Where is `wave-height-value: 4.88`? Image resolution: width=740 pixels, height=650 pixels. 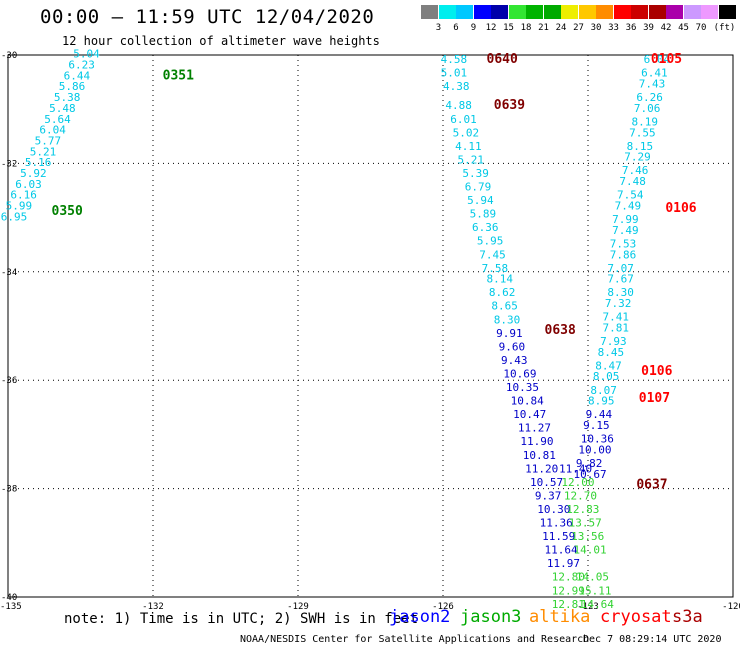 wave-height-value: 4.88 is located at coordinates (458, 105).